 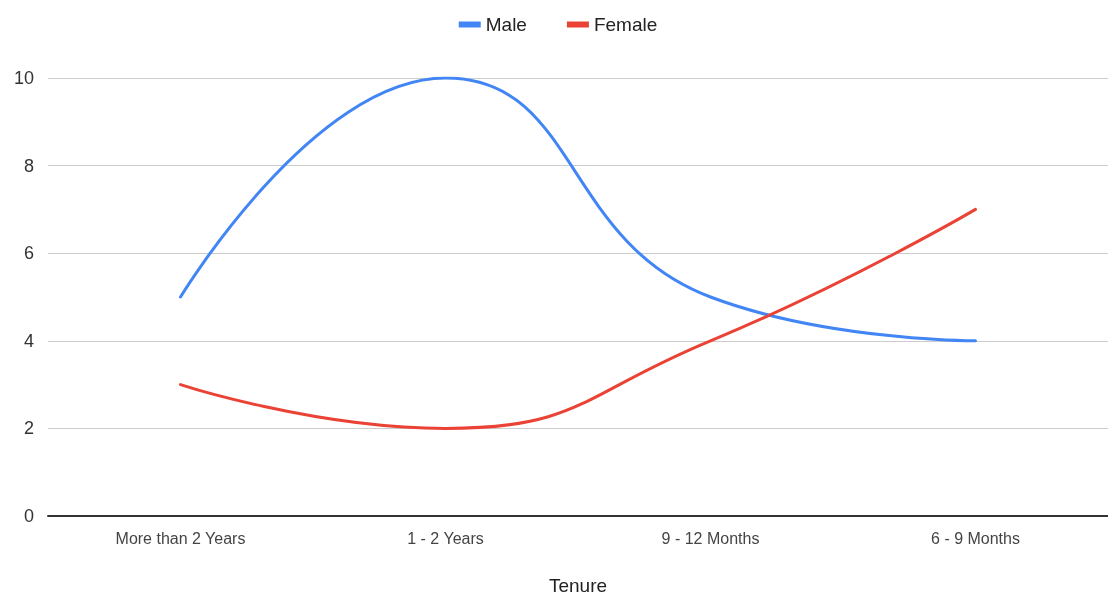 I want to click on y-tick-label: 8, so click(x=28, y=165).